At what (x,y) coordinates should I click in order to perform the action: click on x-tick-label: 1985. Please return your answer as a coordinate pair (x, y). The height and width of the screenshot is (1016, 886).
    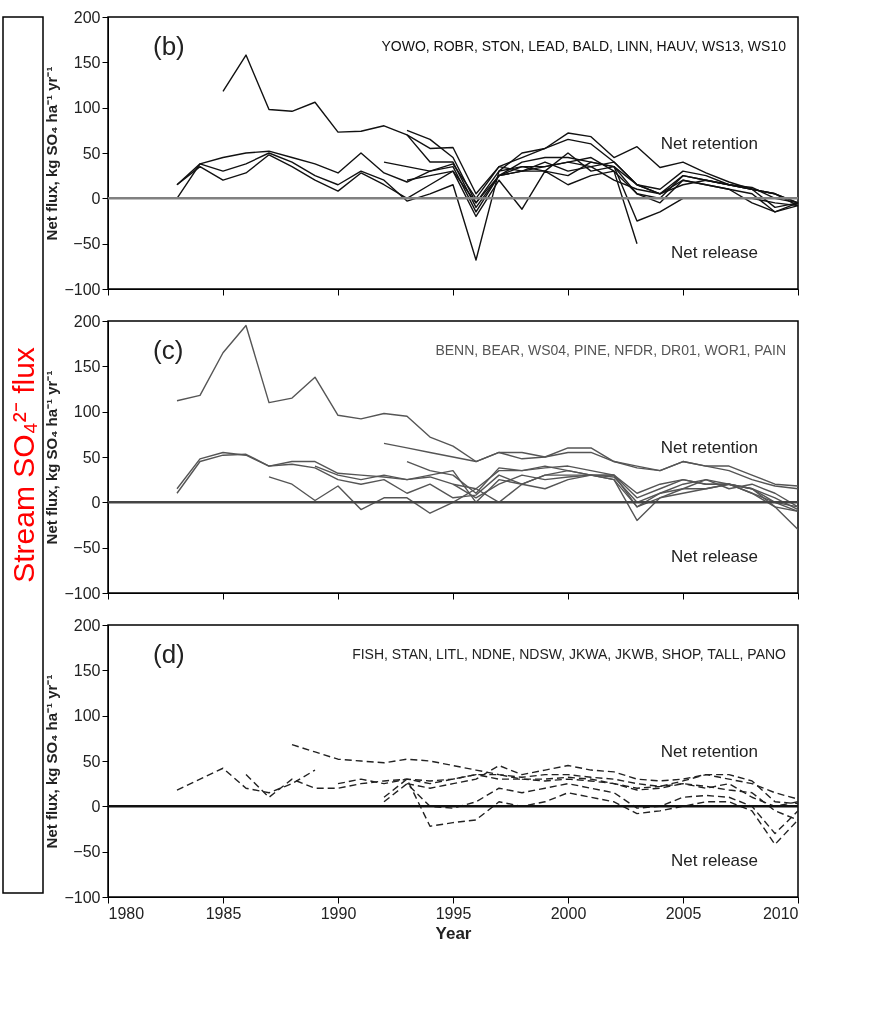
    Looking at the image, I should click on (223, 913).